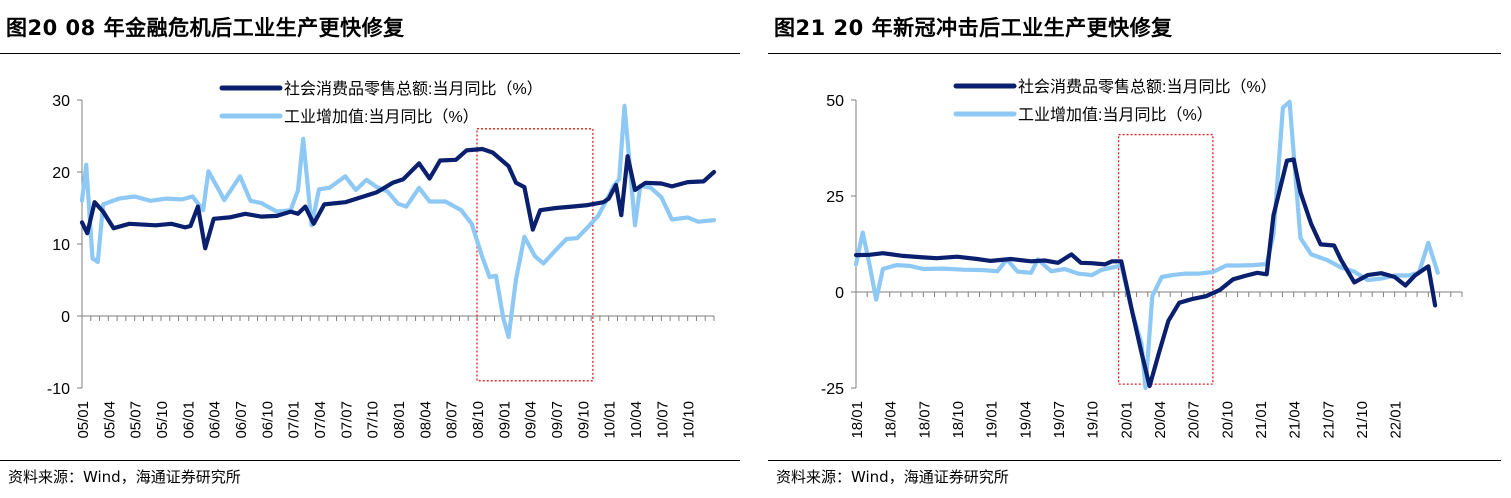 The width and height of the screenshot is (1511, 498). I want to click on x-tick-label: 05/04, so click(109, 420).